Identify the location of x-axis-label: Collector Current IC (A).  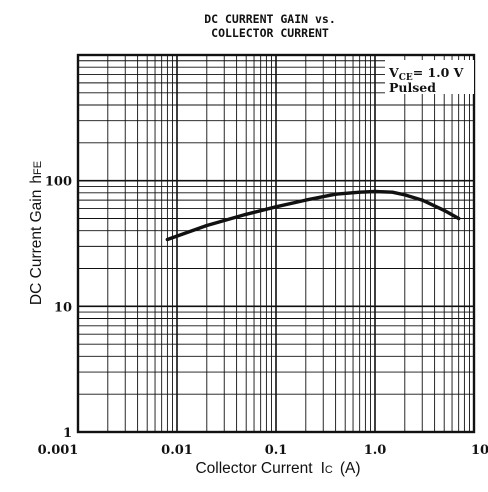
(277, 468).